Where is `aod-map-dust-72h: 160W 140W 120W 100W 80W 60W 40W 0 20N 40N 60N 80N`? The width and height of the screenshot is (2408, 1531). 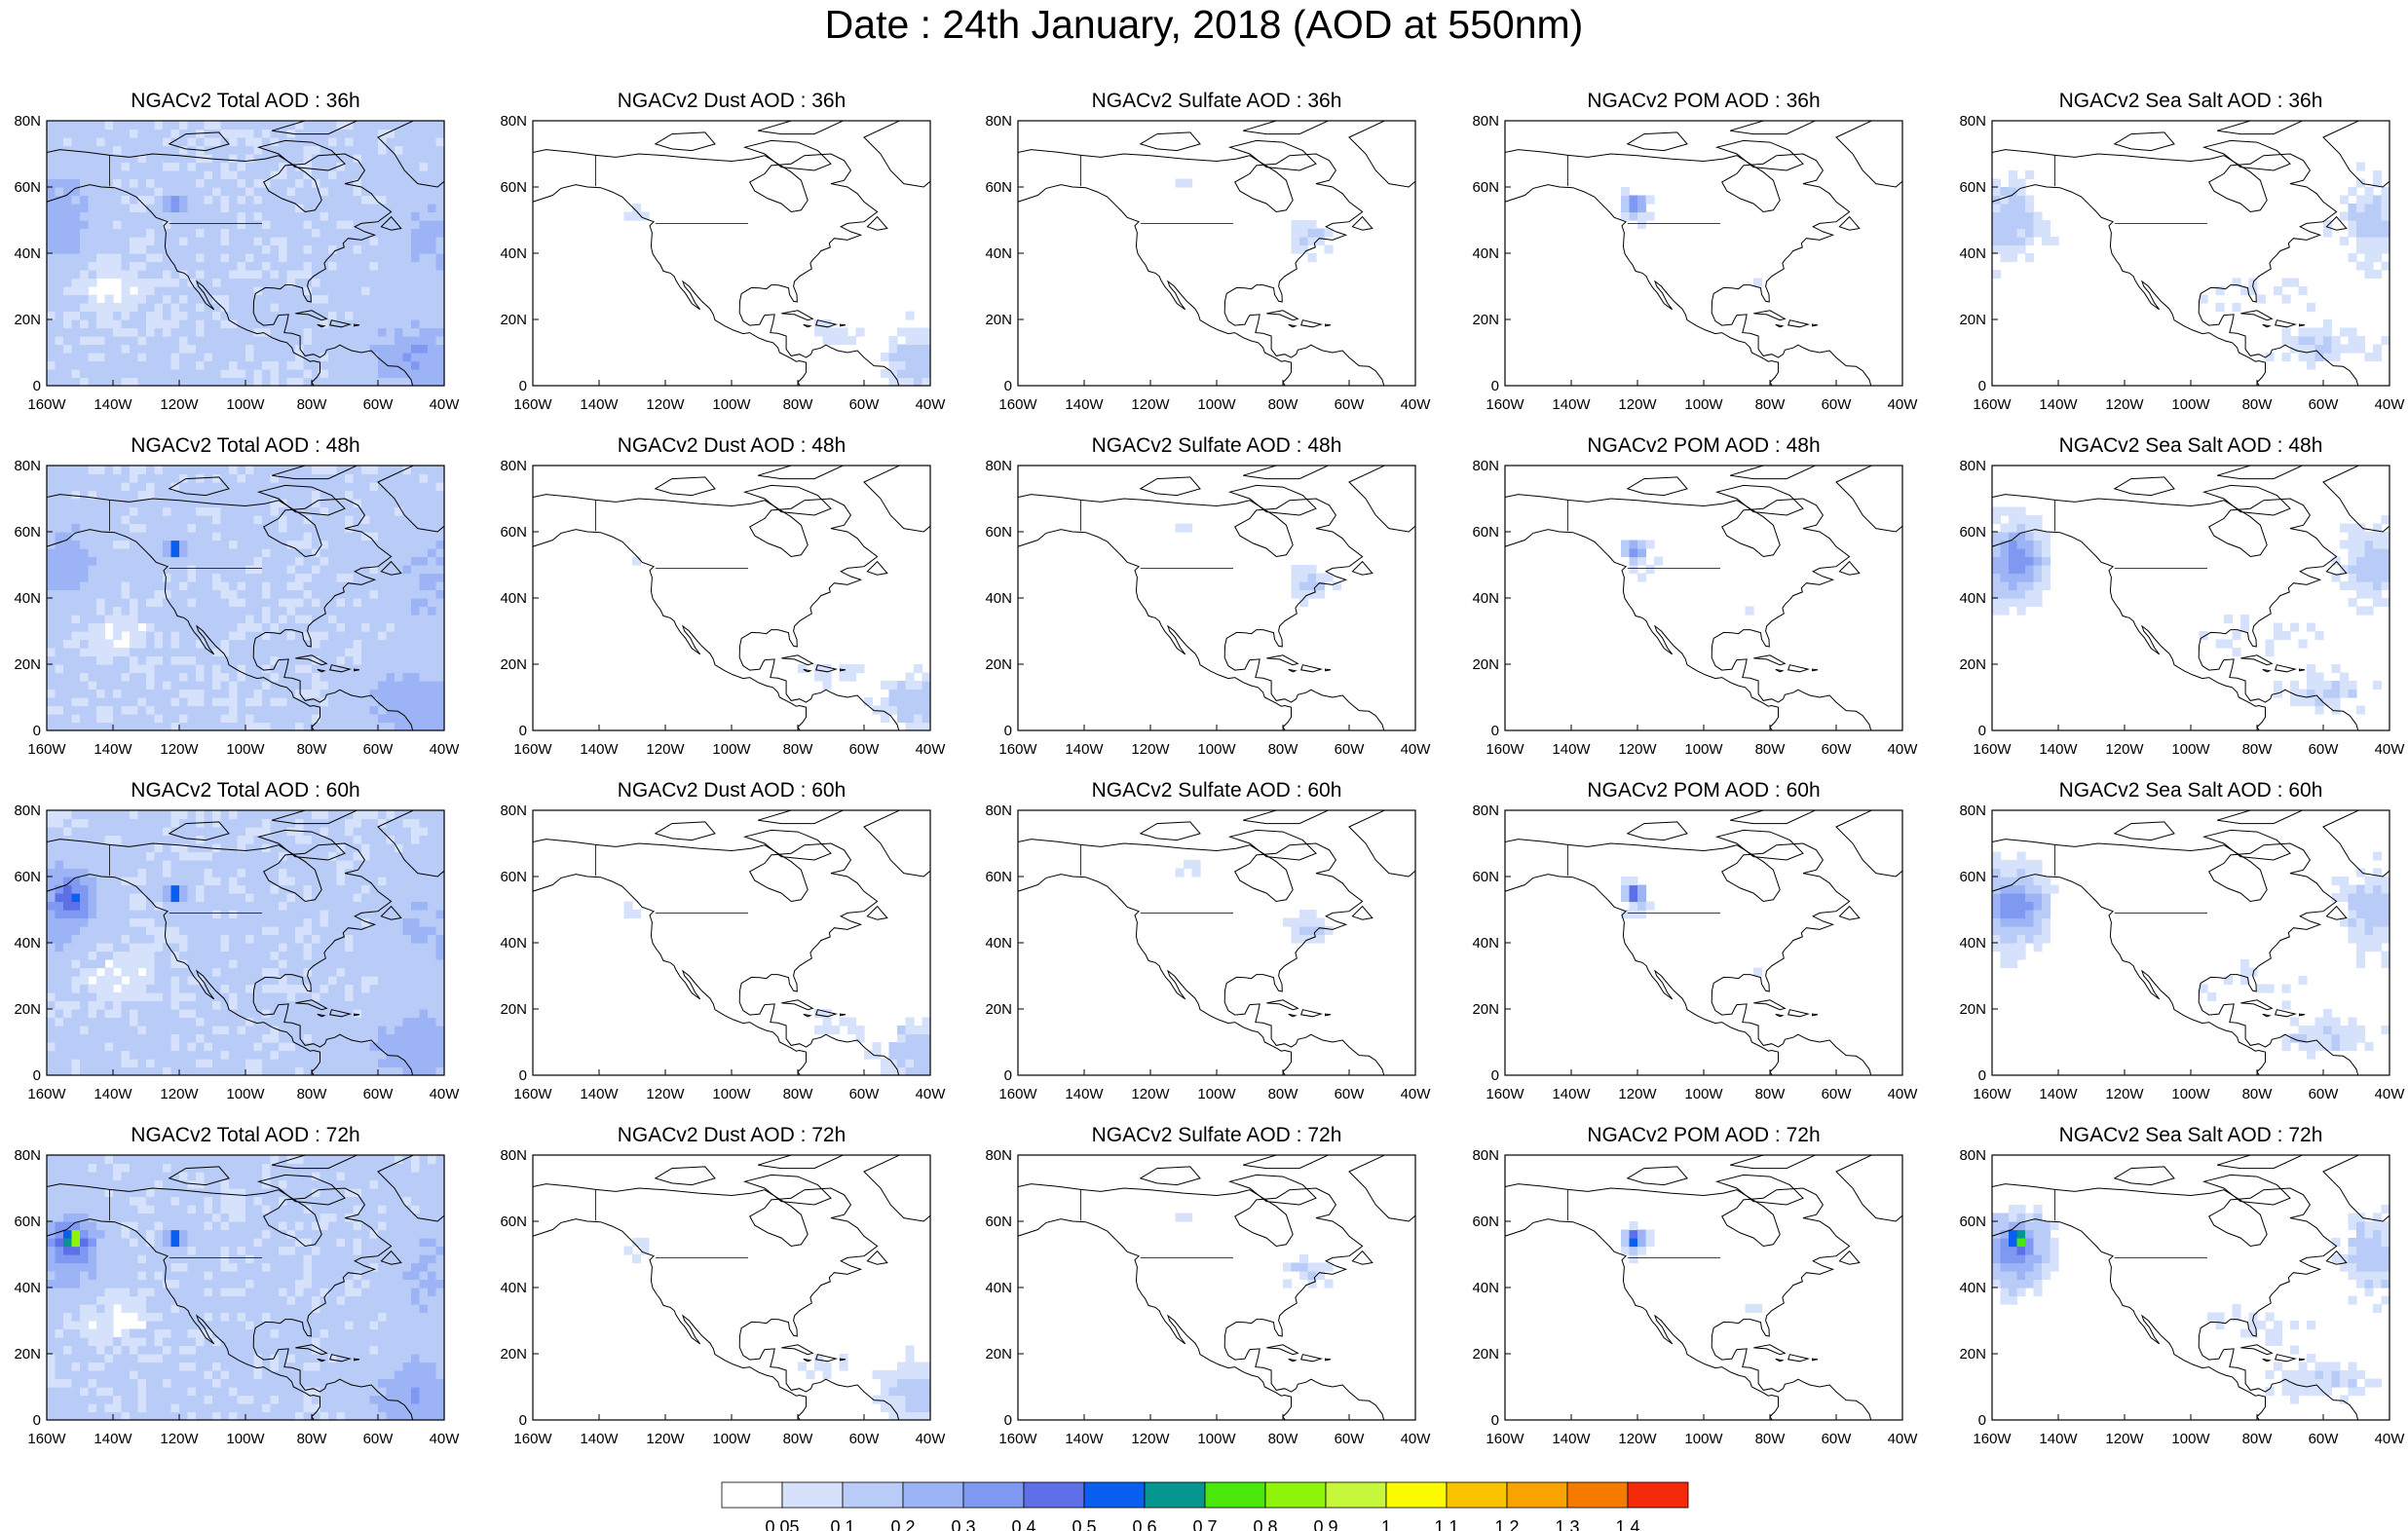
aod-map-dust-72h: 160W 140W 120W 100W 80W 60W 40W 0 20N 40N 60N 80N is located at coordinates (723, 1297).